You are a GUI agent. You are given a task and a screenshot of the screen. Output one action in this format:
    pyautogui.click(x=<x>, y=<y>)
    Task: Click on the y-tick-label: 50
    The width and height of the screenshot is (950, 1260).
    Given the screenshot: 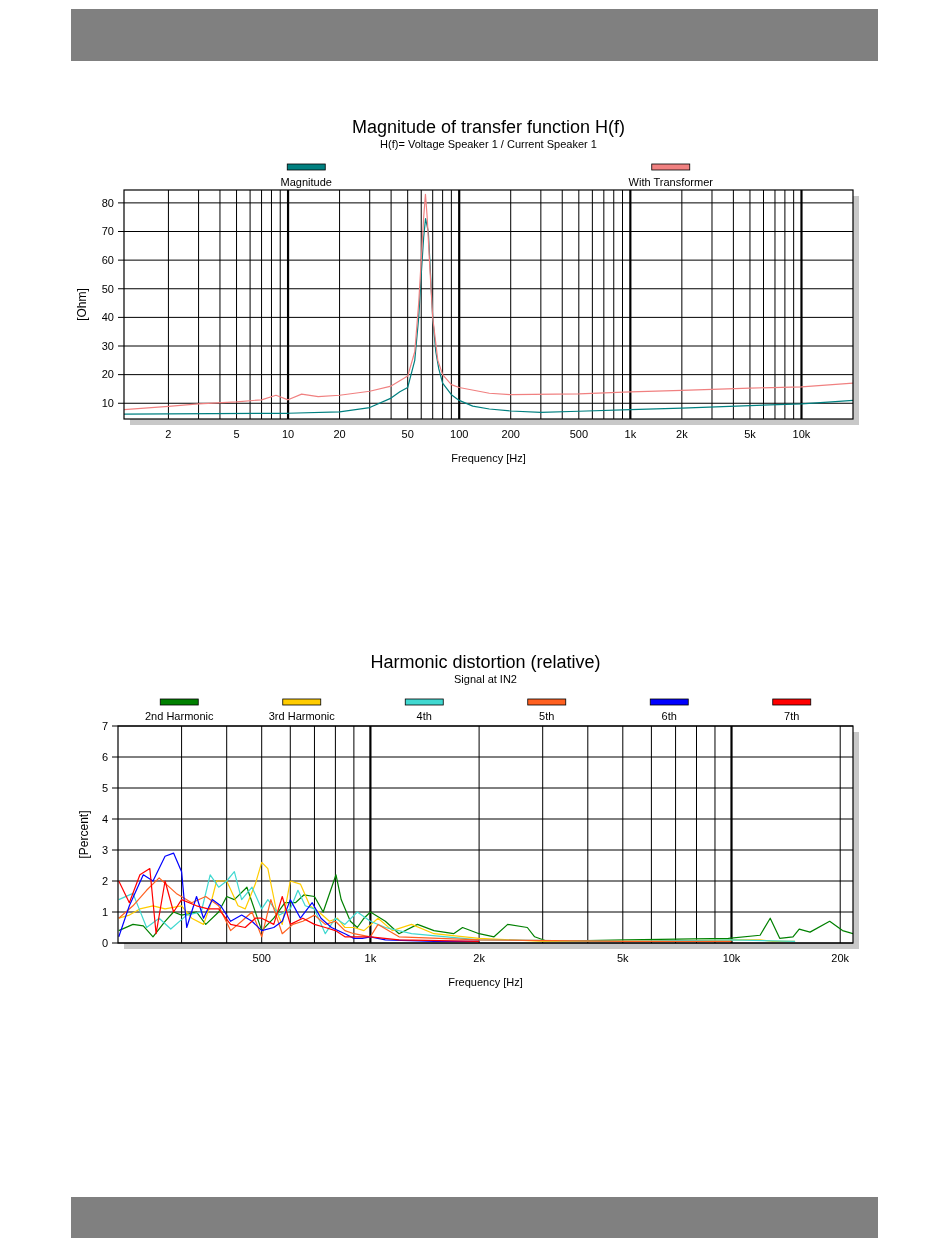 What is the action you would take?
    pyautogui.click(x=107, y=288)
    